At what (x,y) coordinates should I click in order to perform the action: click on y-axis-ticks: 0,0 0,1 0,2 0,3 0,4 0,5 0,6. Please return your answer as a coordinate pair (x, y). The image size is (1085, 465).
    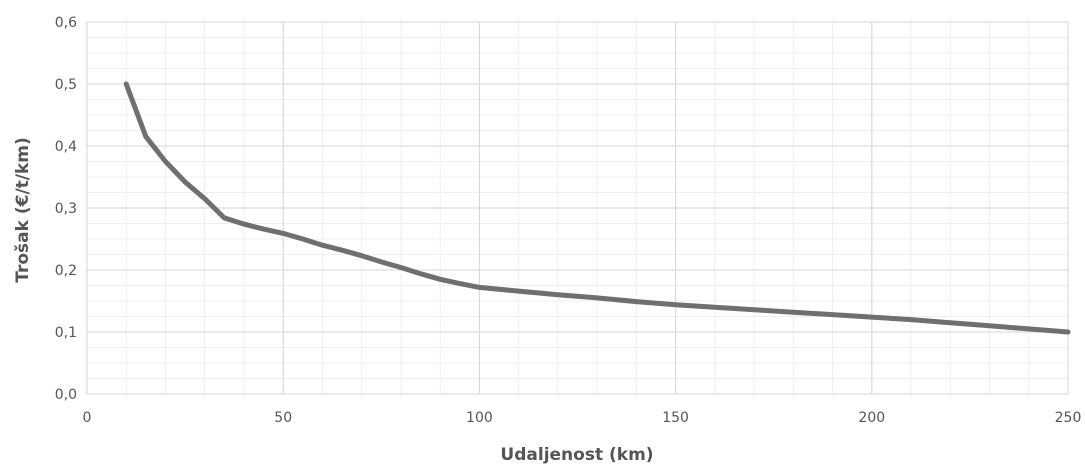
    Looking at the image, I should click on (66, 209).